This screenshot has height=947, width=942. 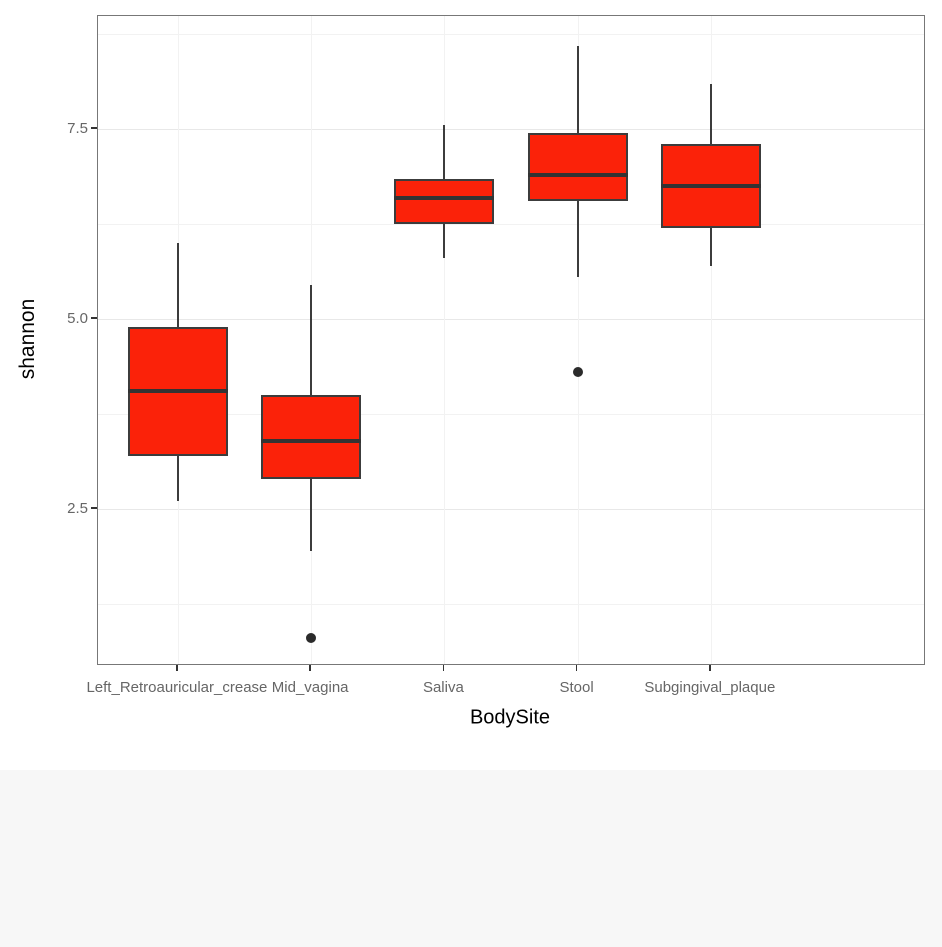 I want to click on y-tick-label: 2.5, so click(x=77, y=508).